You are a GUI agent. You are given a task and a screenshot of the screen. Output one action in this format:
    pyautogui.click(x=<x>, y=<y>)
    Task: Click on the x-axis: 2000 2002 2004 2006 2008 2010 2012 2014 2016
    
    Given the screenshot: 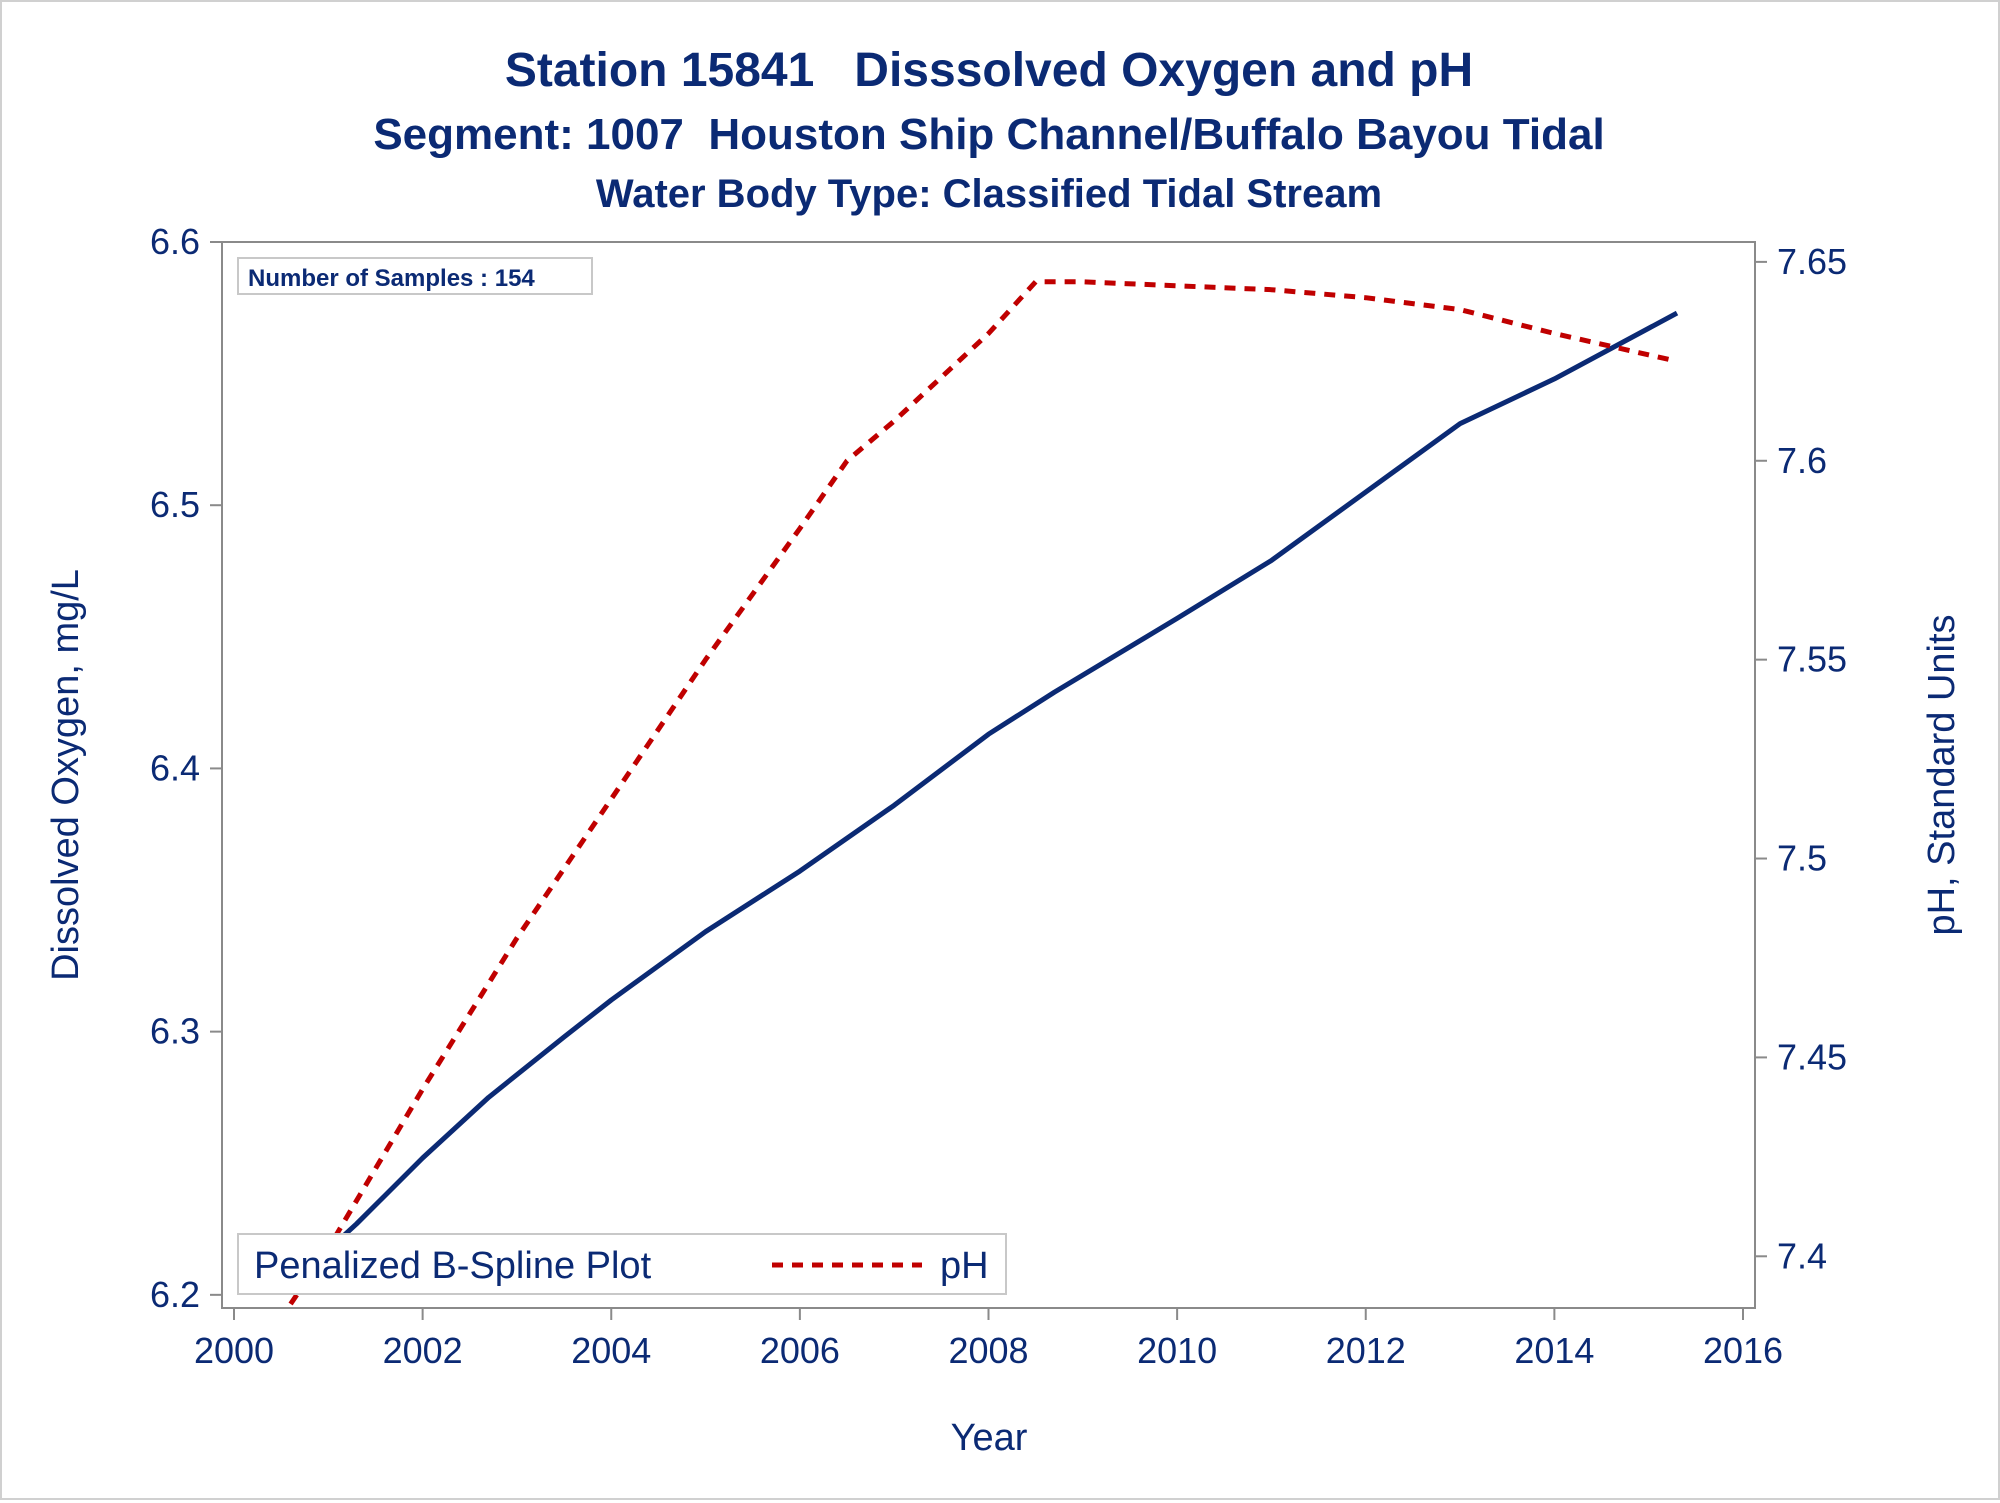 What is the action you would take?
    pyautogui.click(x=988, y=1339)
    